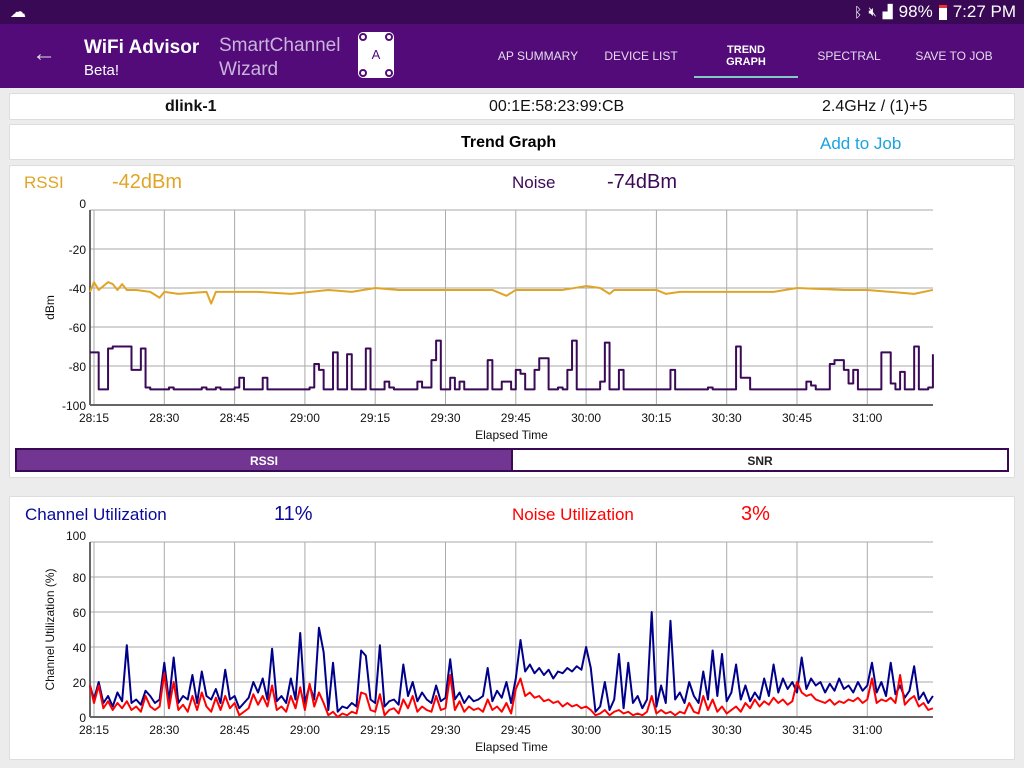 The width and height of the screenshot is (1024, 768). I want to click on trend-title: Trend Graph, so click(509, 142).